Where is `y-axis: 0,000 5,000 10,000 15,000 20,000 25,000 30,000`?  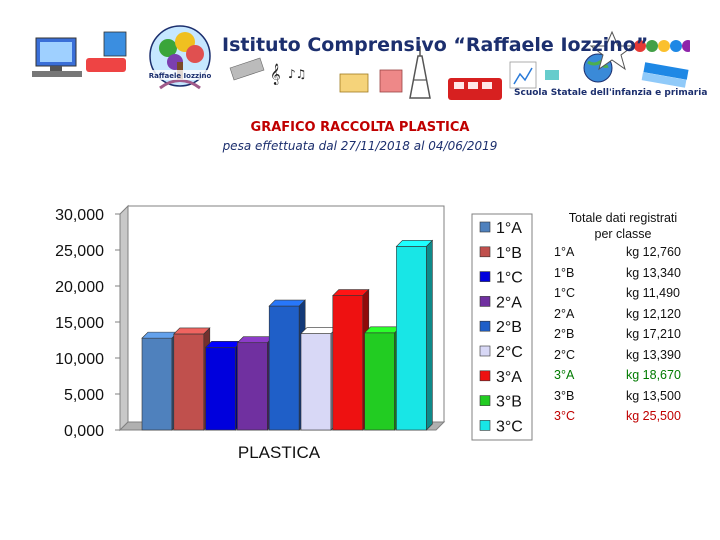 y-axis: 0,000 5,000 10,000 15,000 20,000 25,000 30,000 is located at coordinates (88, 323).